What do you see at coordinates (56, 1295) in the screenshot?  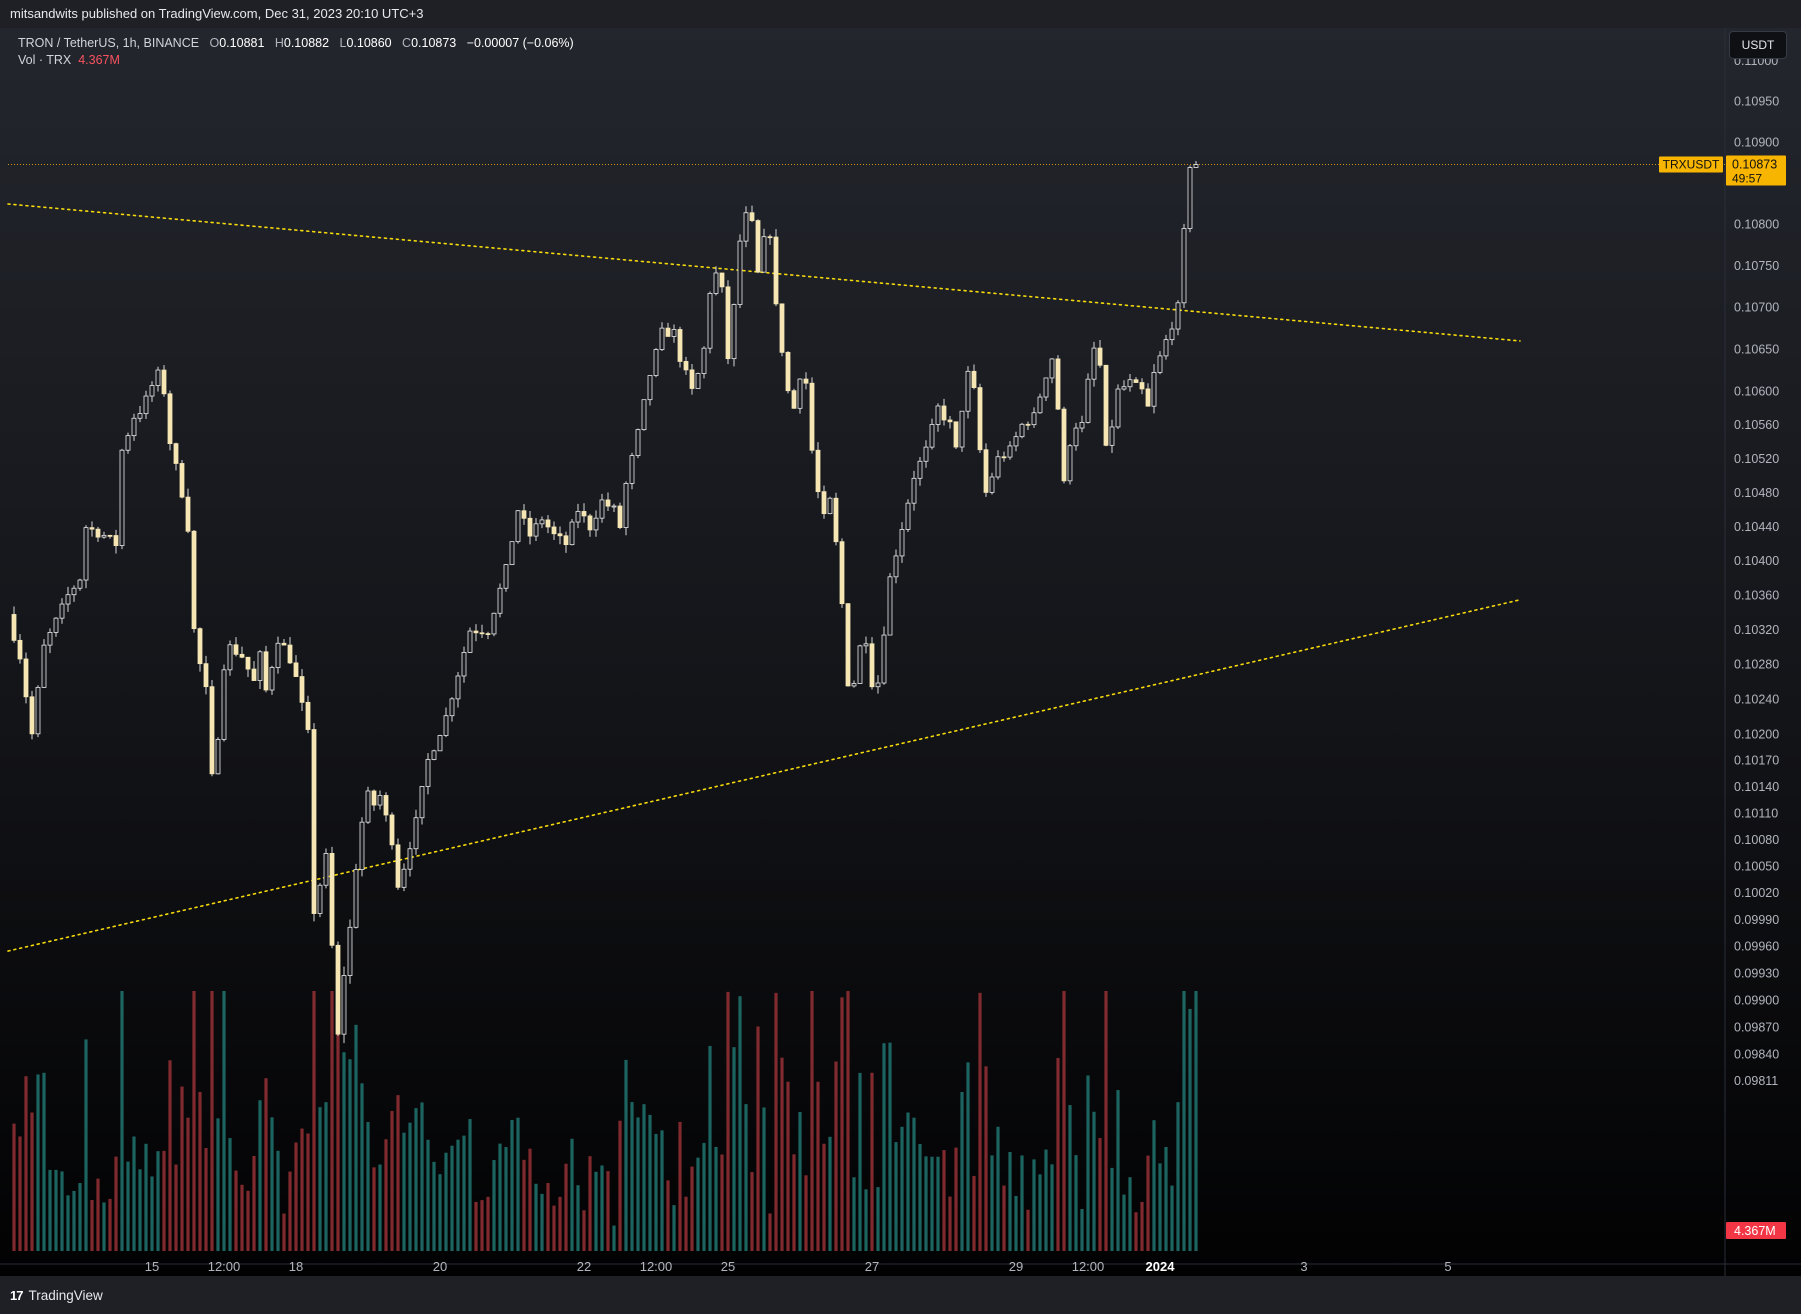 I see `brand: 17 TradingView` at bounding box center [56, 1295].